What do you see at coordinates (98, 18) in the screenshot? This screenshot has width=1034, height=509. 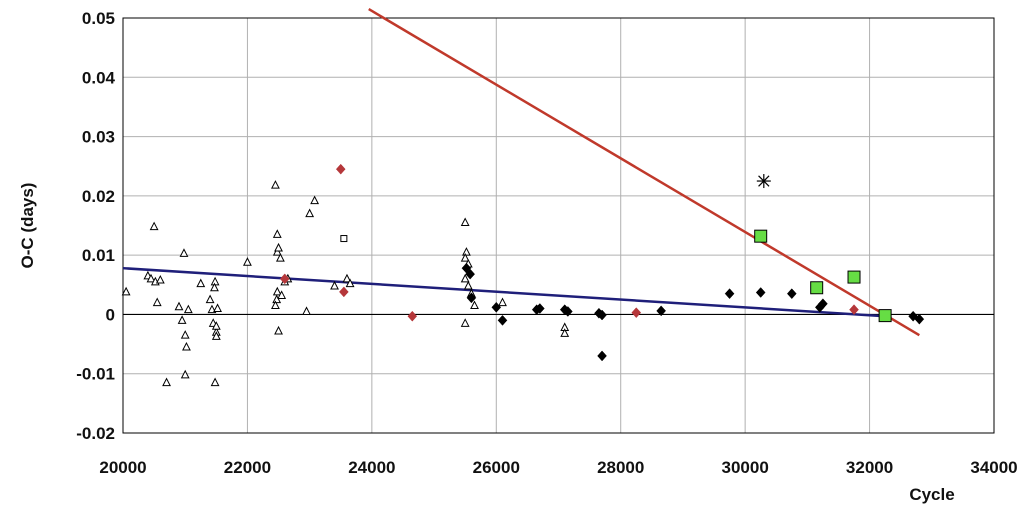 I see `y-tick-label: 0.05` at bounding box center [98, 18].